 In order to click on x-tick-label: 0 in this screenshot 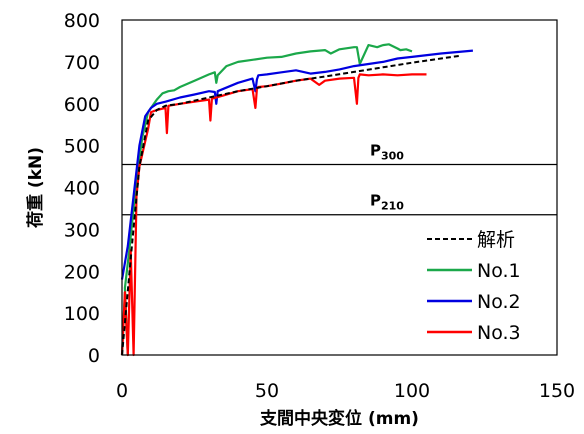, I will do `click(122, 391)`.